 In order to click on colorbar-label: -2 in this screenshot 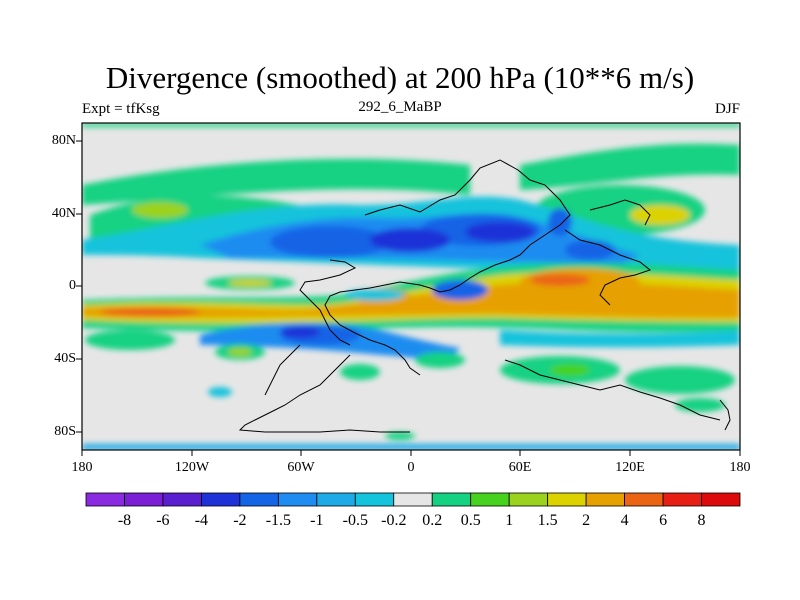, I will do `click(240, 520)`.